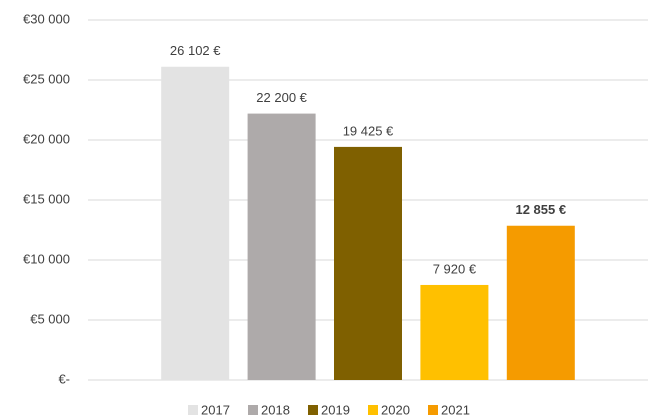 The height and width of the screenshot is (418, 648). Describe the element at coordinates (50, 318) in the screenshot. I see `y-tick-label: €5 000` at that location.